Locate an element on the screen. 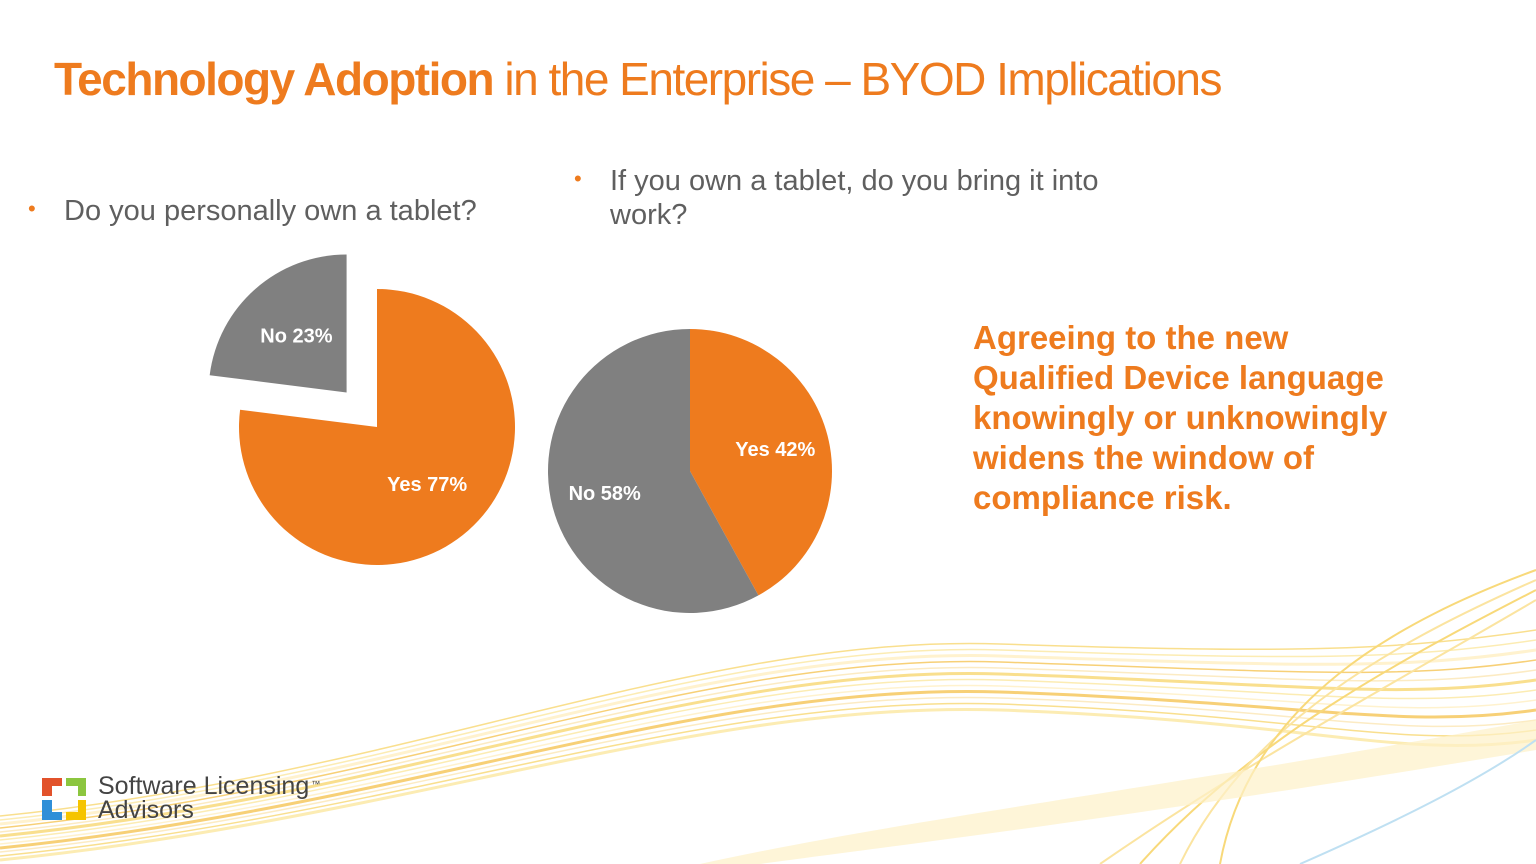  pie-slice-label: No 23% is located at coordinates (296, 337).